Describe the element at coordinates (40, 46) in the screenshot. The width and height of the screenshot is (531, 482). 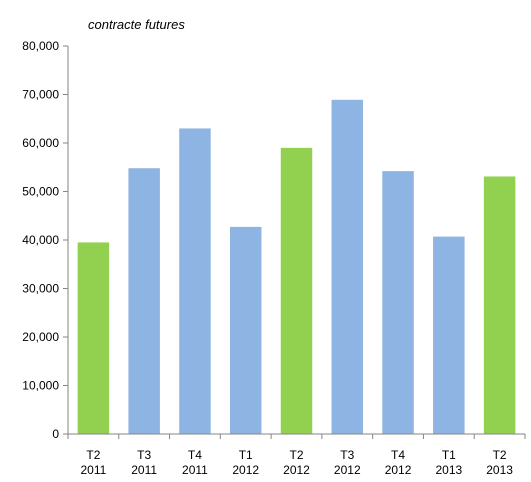
I see `y-tick-label: 80,000` at that location.